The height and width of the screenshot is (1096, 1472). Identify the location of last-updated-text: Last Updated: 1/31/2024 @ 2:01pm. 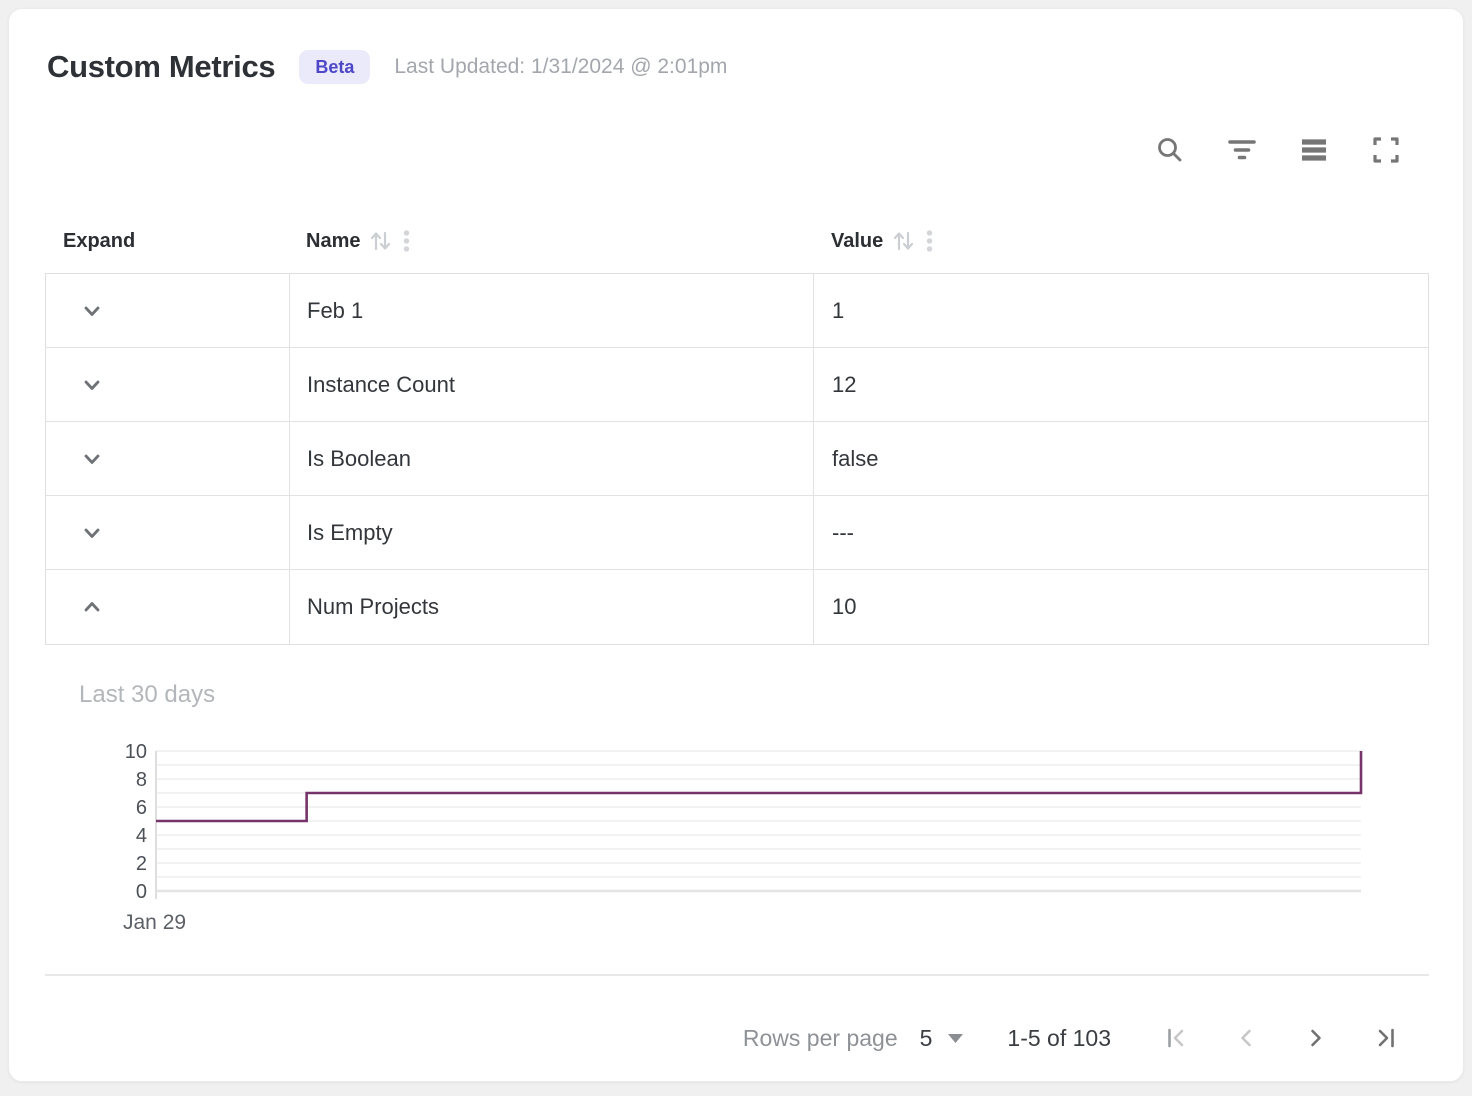
(561, 66).